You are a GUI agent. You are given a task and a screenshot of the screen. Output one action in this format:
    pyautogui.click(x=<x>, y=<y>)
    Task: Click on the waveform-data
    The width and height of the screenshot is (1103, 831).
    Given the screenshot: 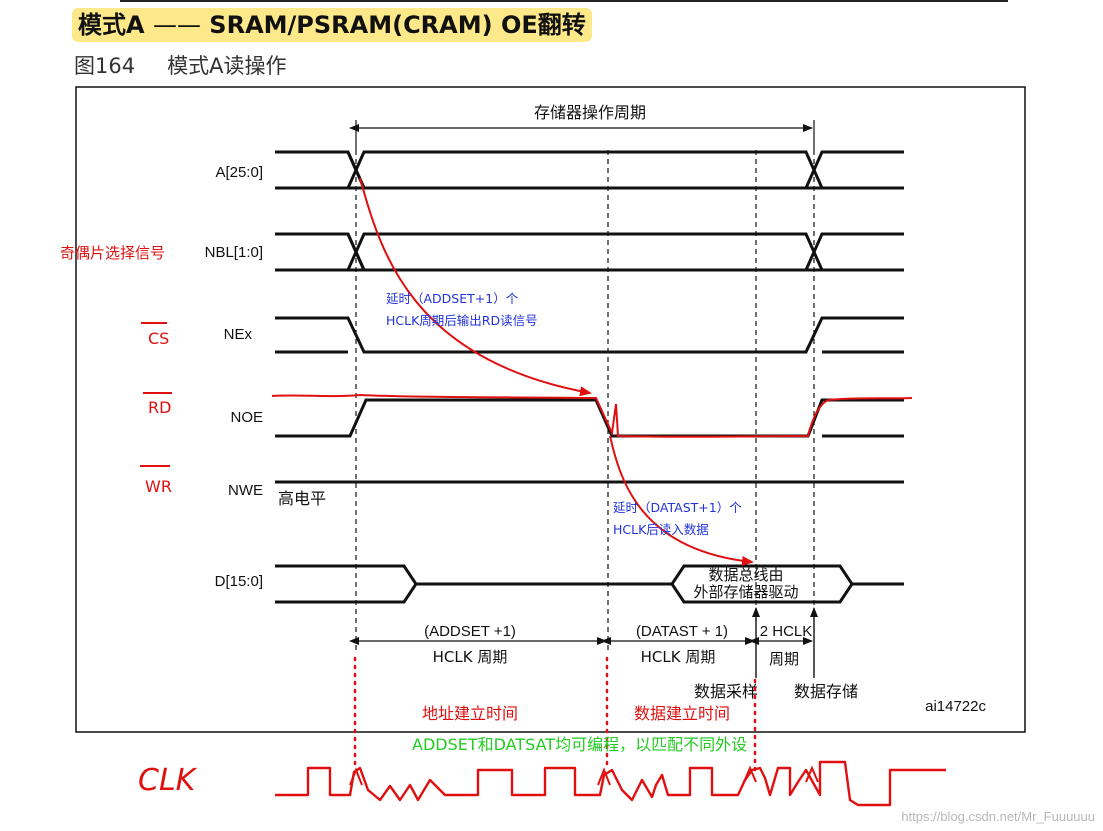 What is the action you would take?
    pyautogui.click(x=589, y=584)
    